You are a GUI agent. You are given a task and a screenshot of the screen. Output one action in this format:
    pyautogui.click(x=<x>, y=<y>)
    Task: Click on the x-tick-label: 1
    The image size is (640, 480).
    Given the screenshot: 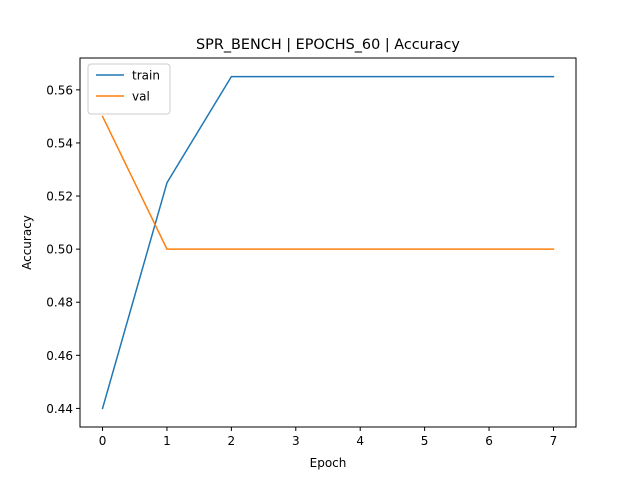 What is the action you would take?
    pyautogui.click(x=167, y=441)
    